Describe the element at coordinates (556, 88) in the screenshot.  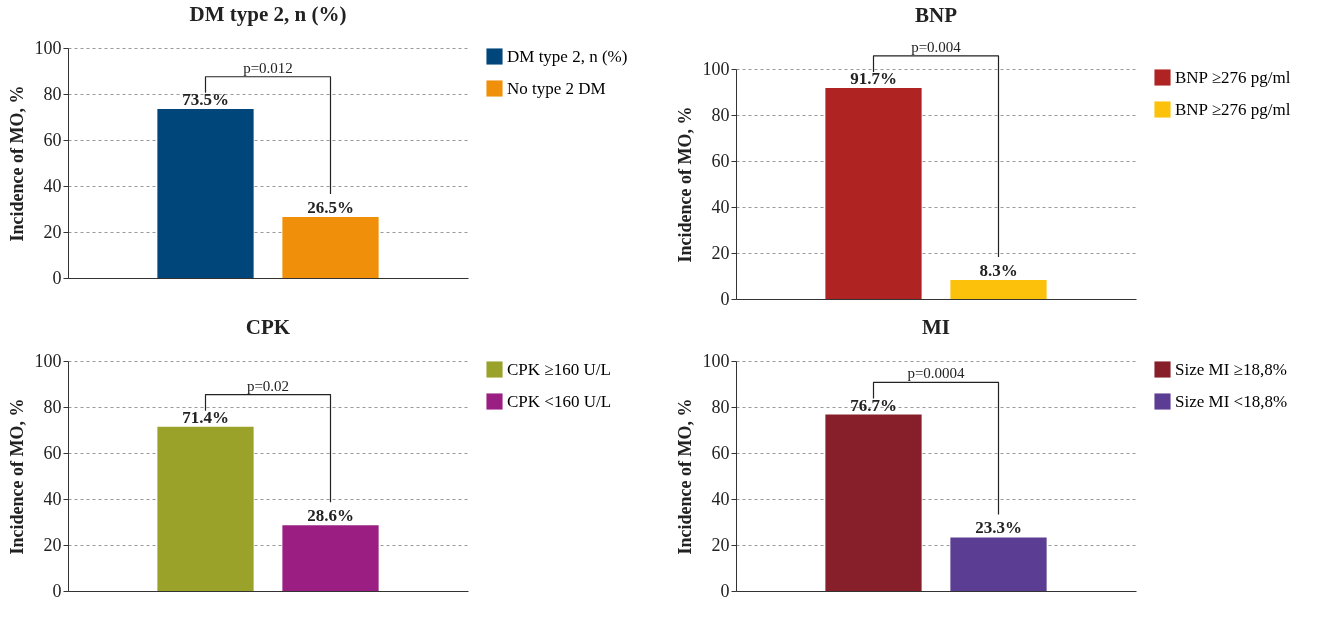
I see `legend-label: No type 2 DM` at that location.